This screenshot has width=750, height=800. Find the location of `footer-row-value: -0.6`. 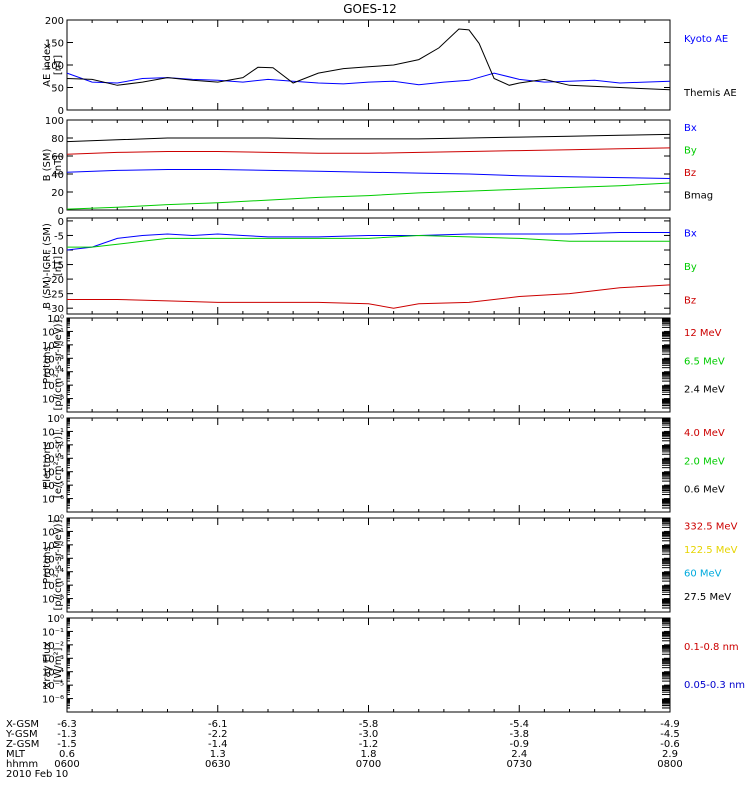

footer-row-value: -0.6 is located at coordinates (670, 744).